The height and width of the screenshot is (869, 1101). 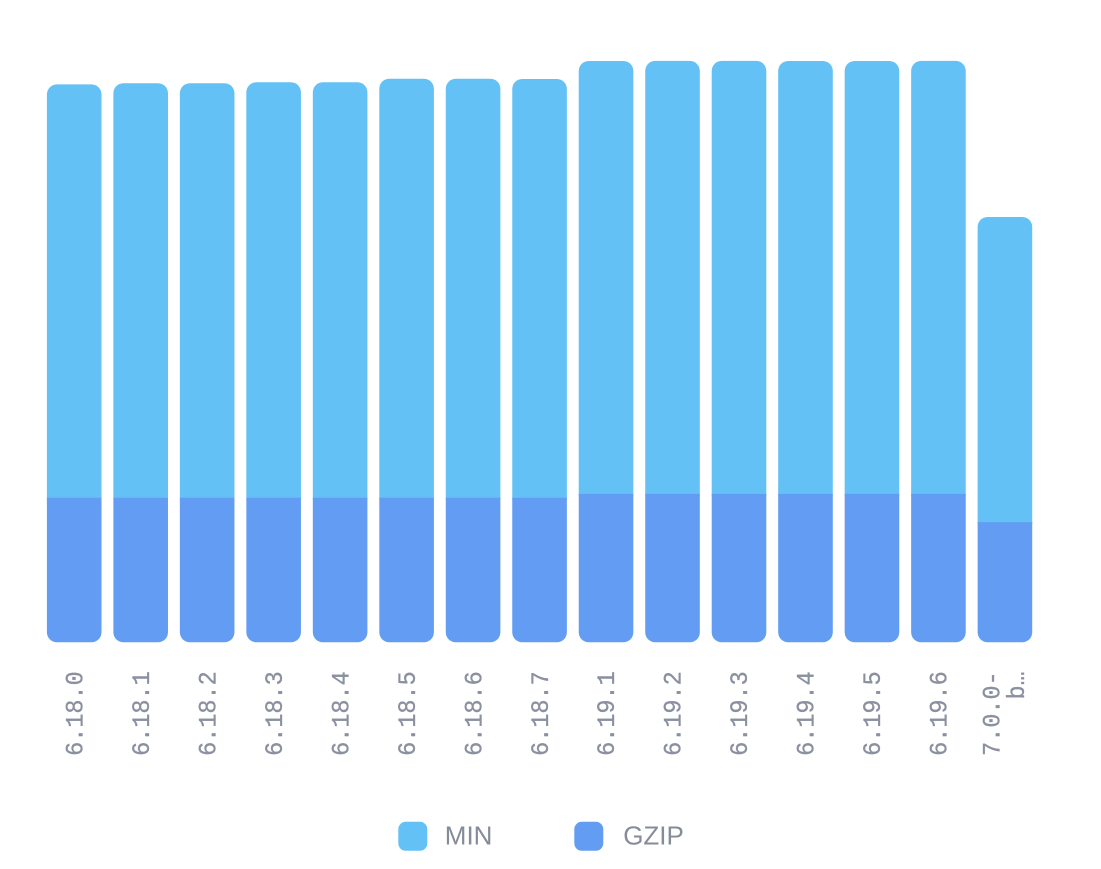 I want to click on svg-text: 6.19.1, so click(x=609, y=713).